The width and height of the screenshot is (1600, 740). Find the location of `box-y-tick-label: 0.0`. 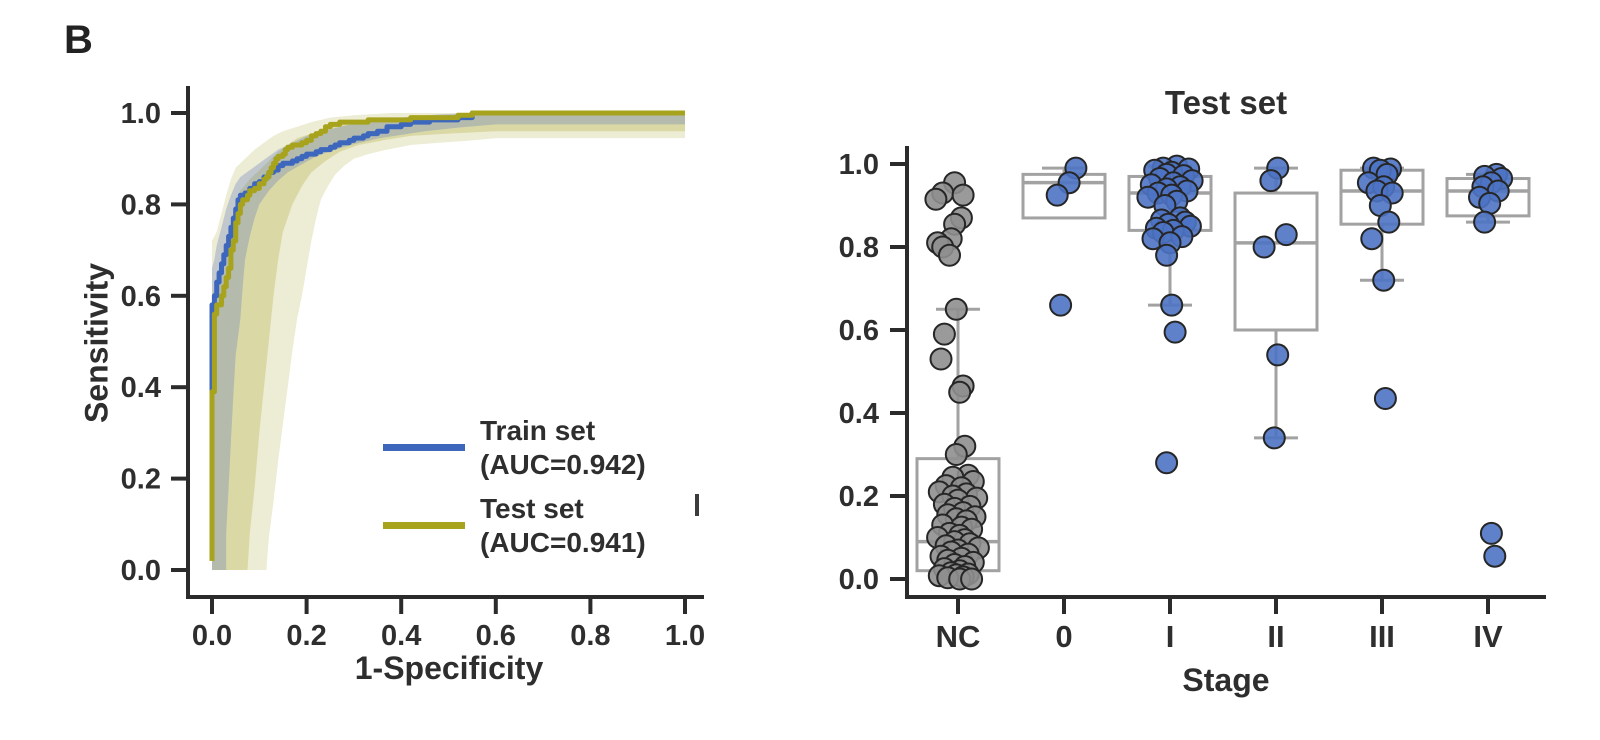

box-y-tick-label: 0.0 is located at coordinates (859, 580).